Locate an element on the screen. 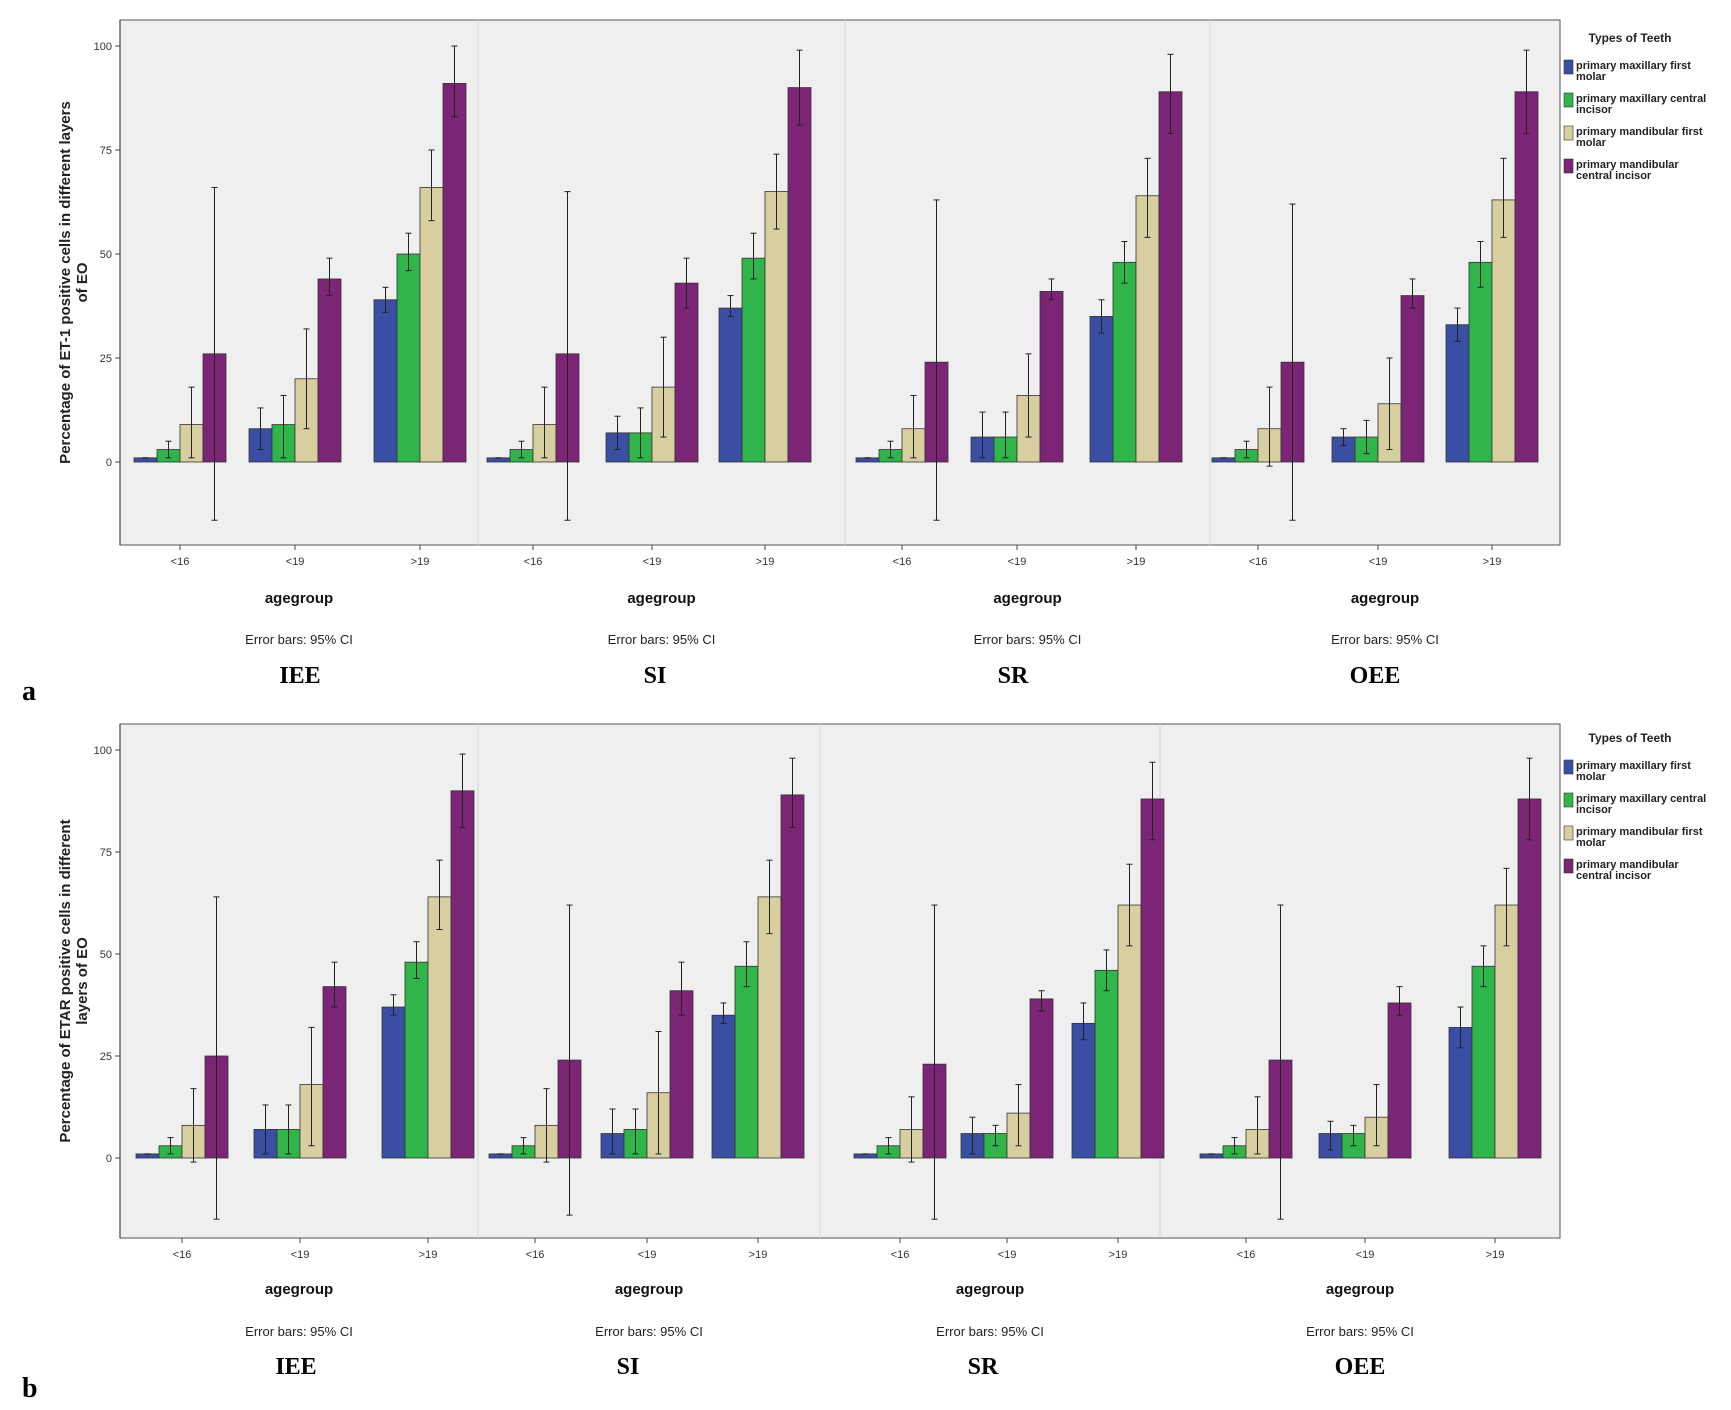  legend-label: primary mandibular central incisor is located at coordinates (1627, 870).